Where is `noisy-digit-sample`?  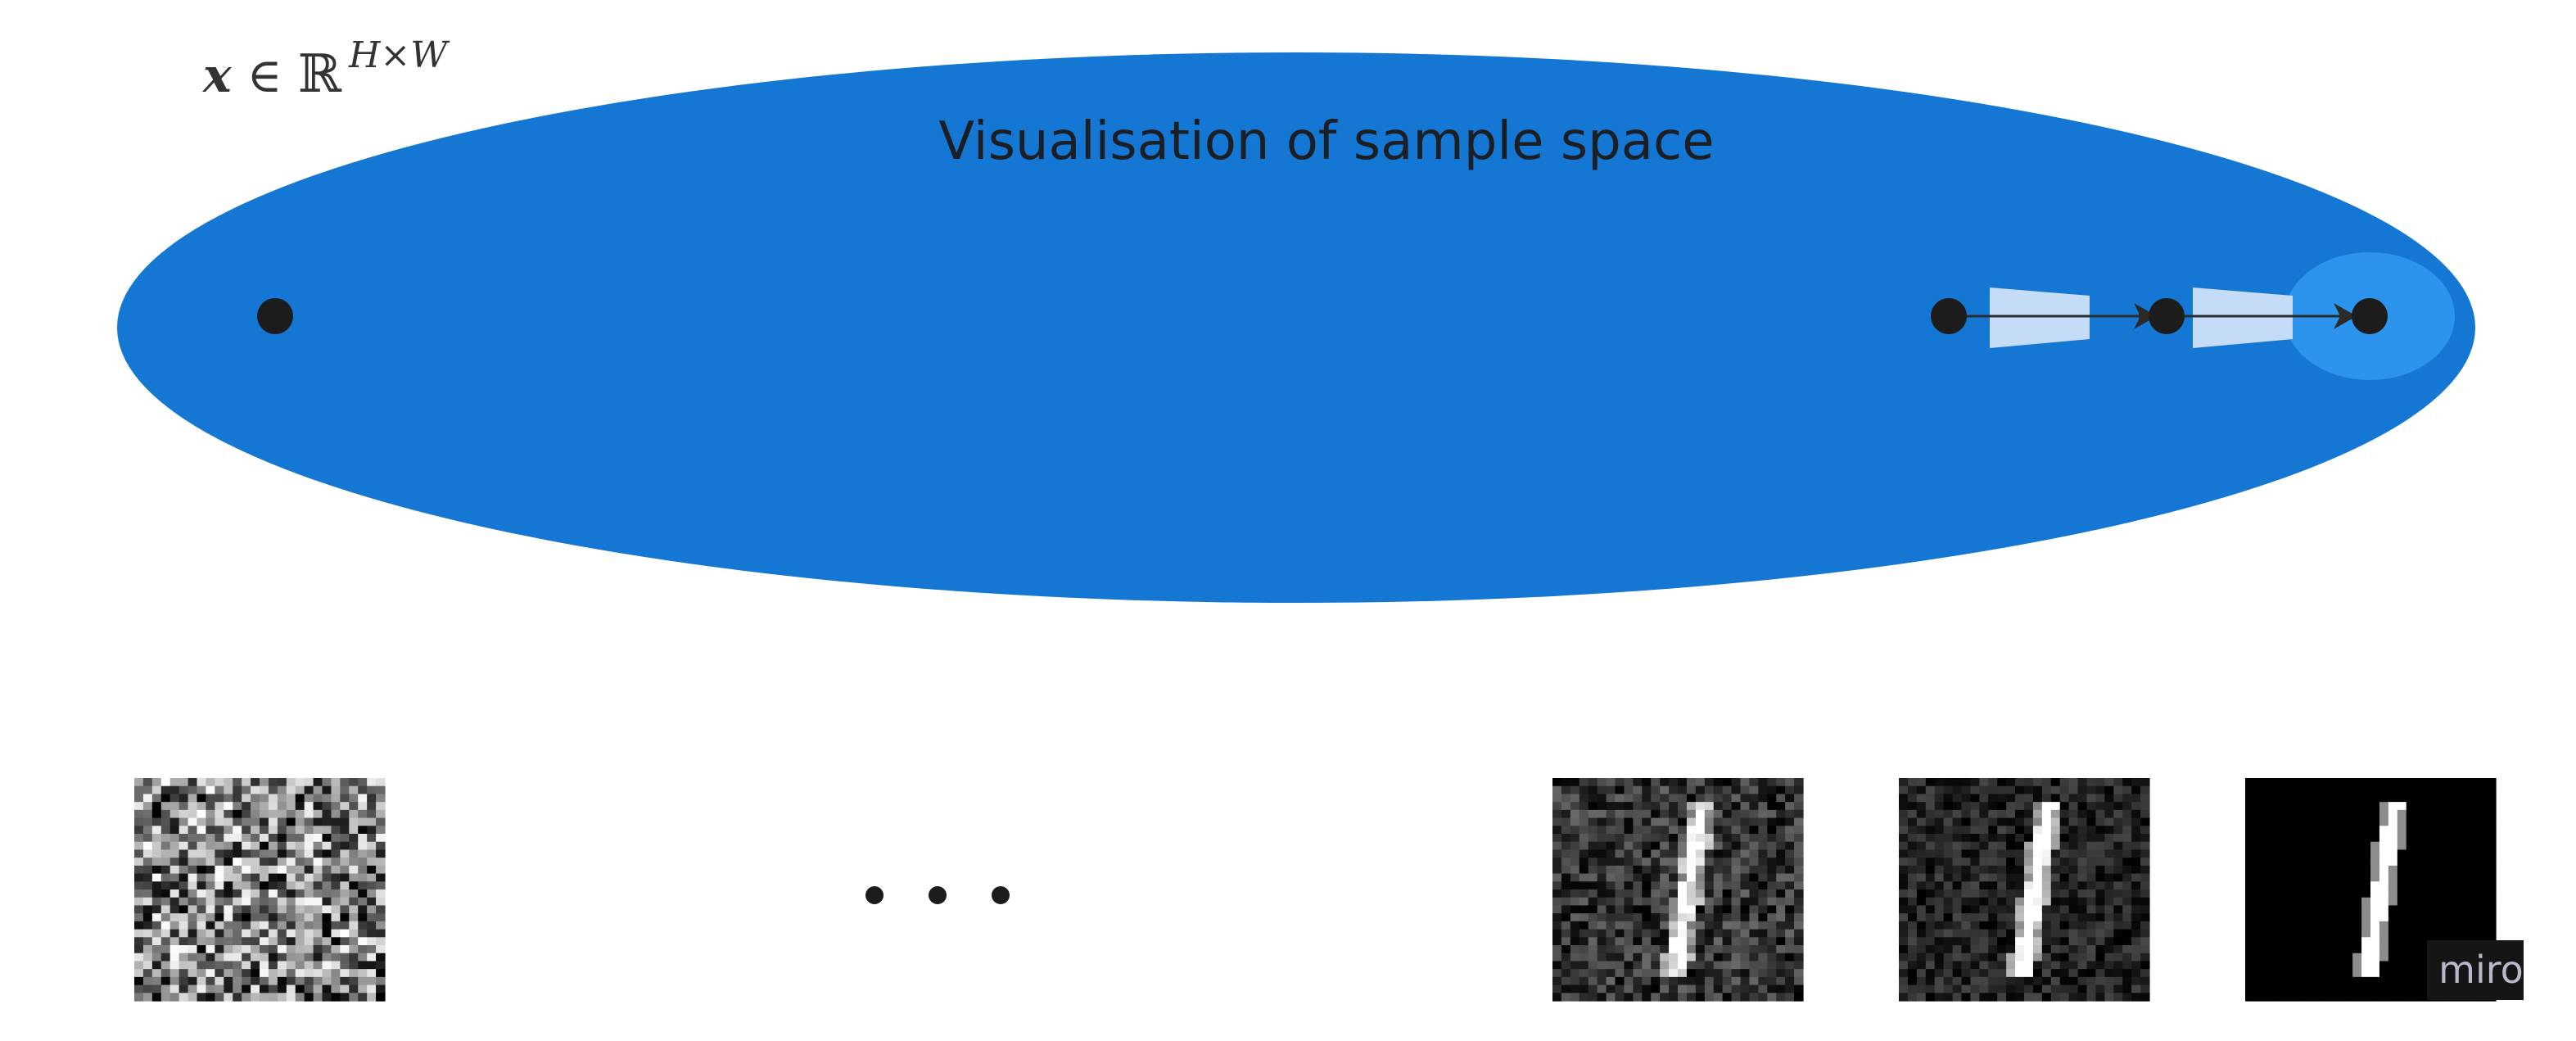 noisy-digit-sample is located at coordinates (1678, 890).